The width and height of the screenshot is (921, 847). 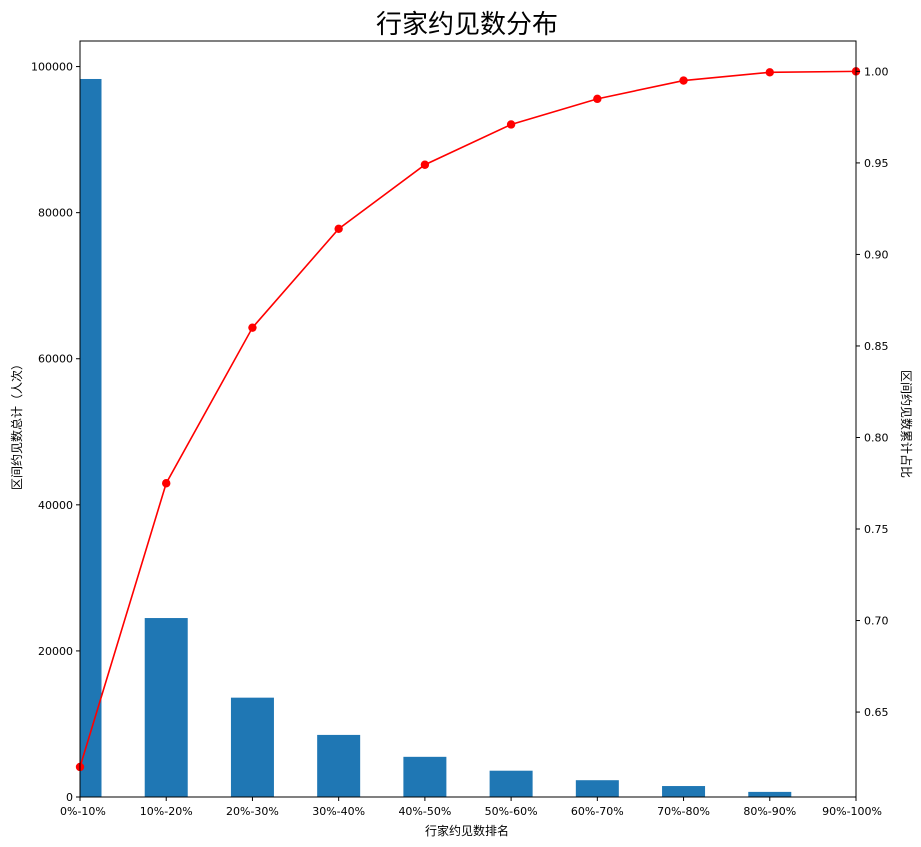 What do you see at coordinates (467, 830) in the screenshot?
I see `x-axis-label: 行家约见数排名` at bounding box center [467, 830].